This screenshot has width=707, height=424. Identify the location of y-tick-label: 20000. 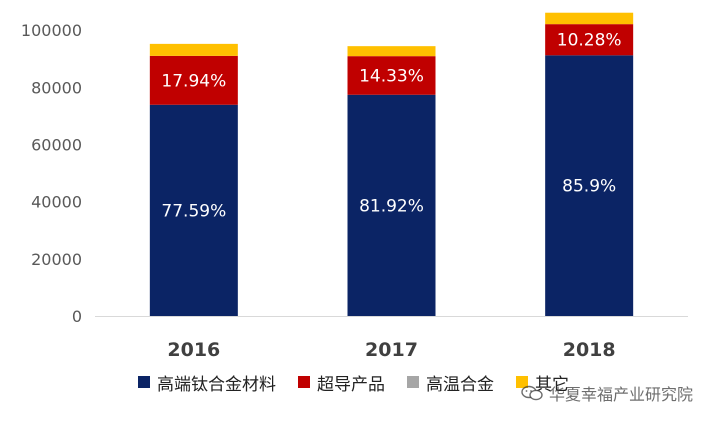
(56, 259).